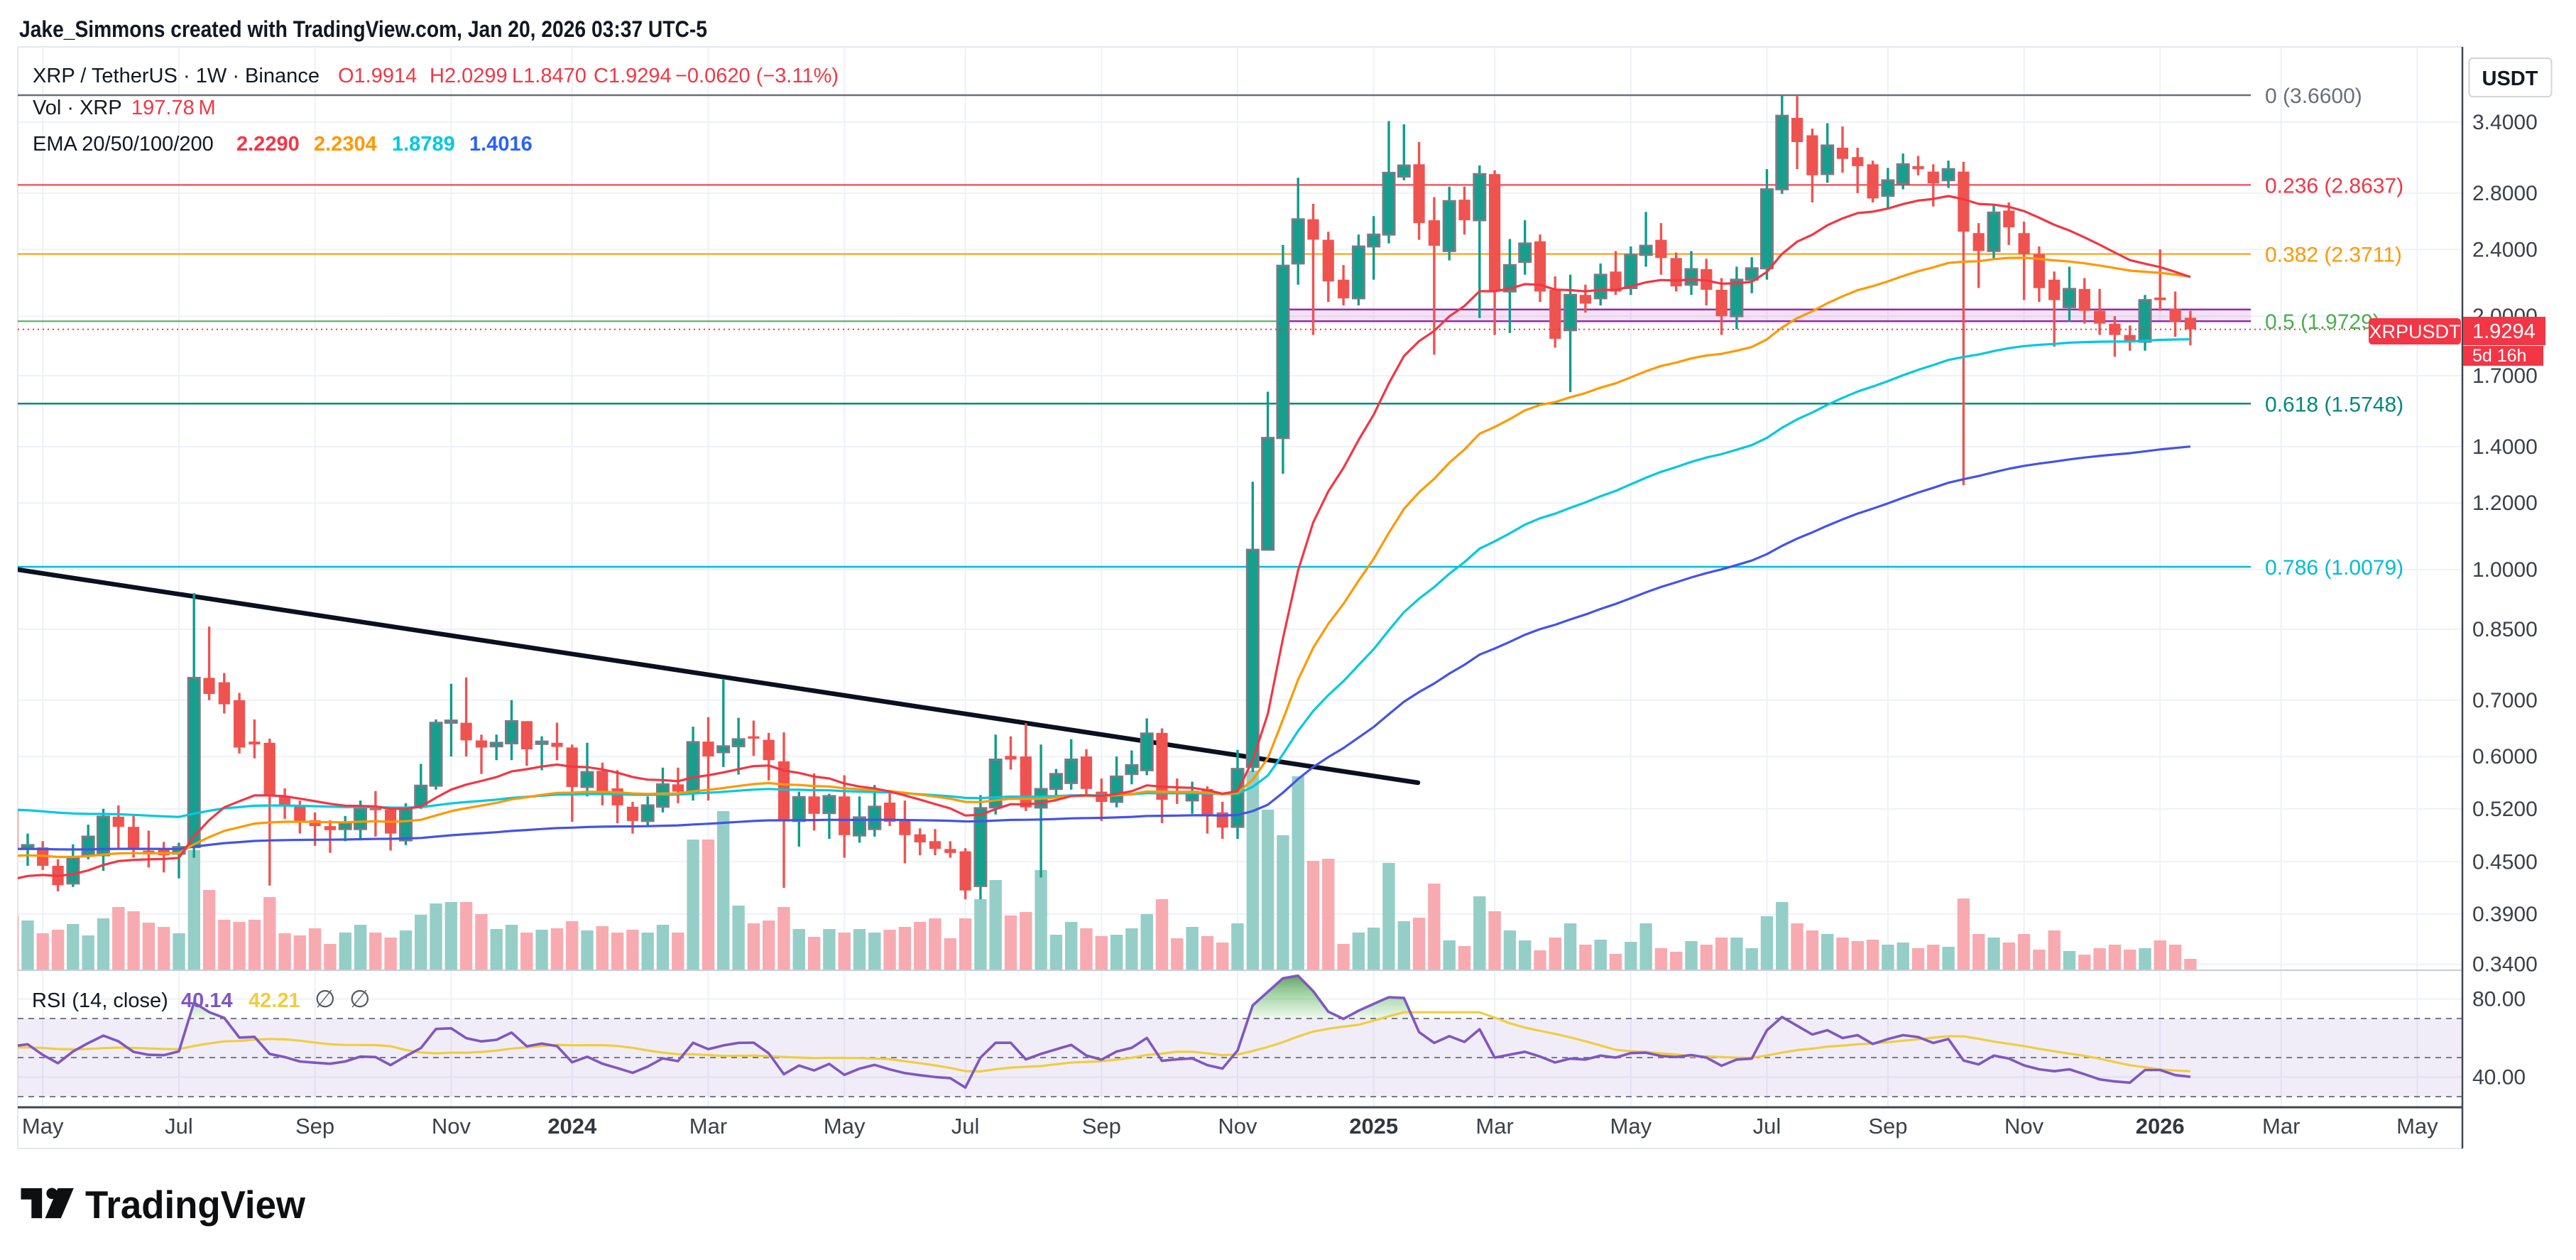  What do you see at coordinates (77, 108) in the screenshot?
I see `svg-text: Vol · XRP` at bounding box center [77, 108].